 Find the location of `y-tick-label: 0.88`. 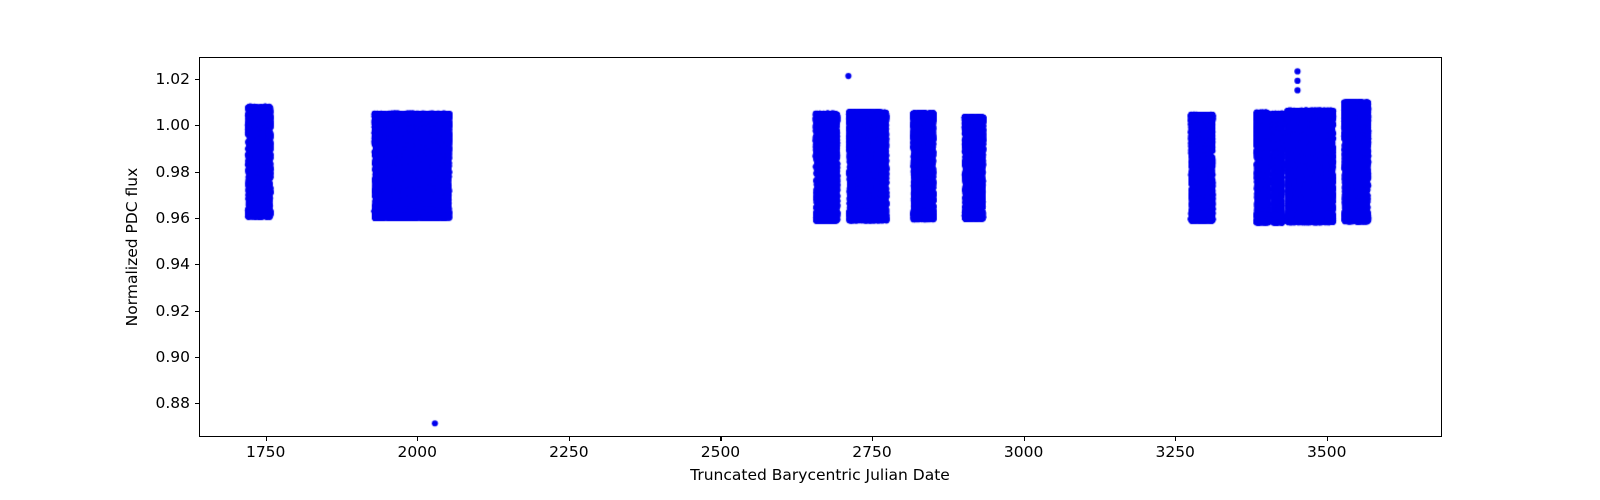

y-tick-label: 0.88 is located at coordinates (172, 403).